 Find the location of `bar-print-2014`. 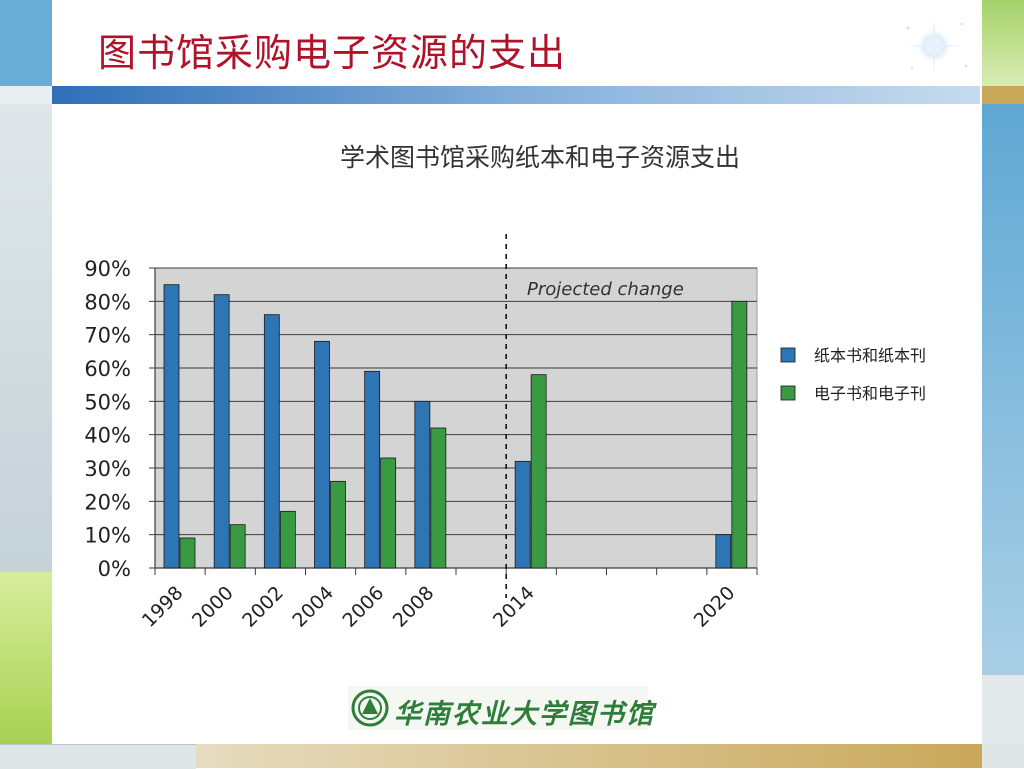

bar-print-2014 is located at coordinates (522, 514).